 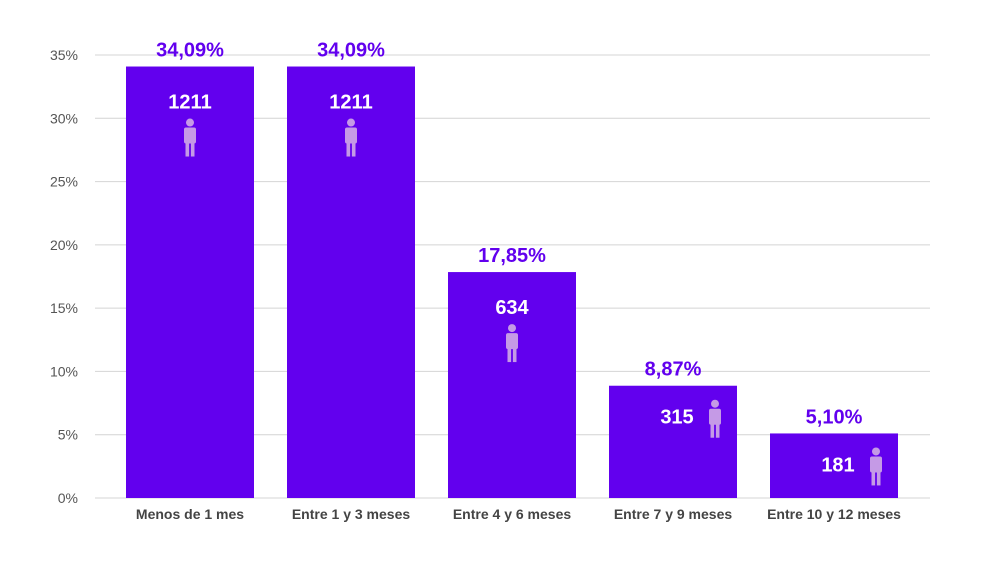 I want to click on bar, so click(x=512, y=385).